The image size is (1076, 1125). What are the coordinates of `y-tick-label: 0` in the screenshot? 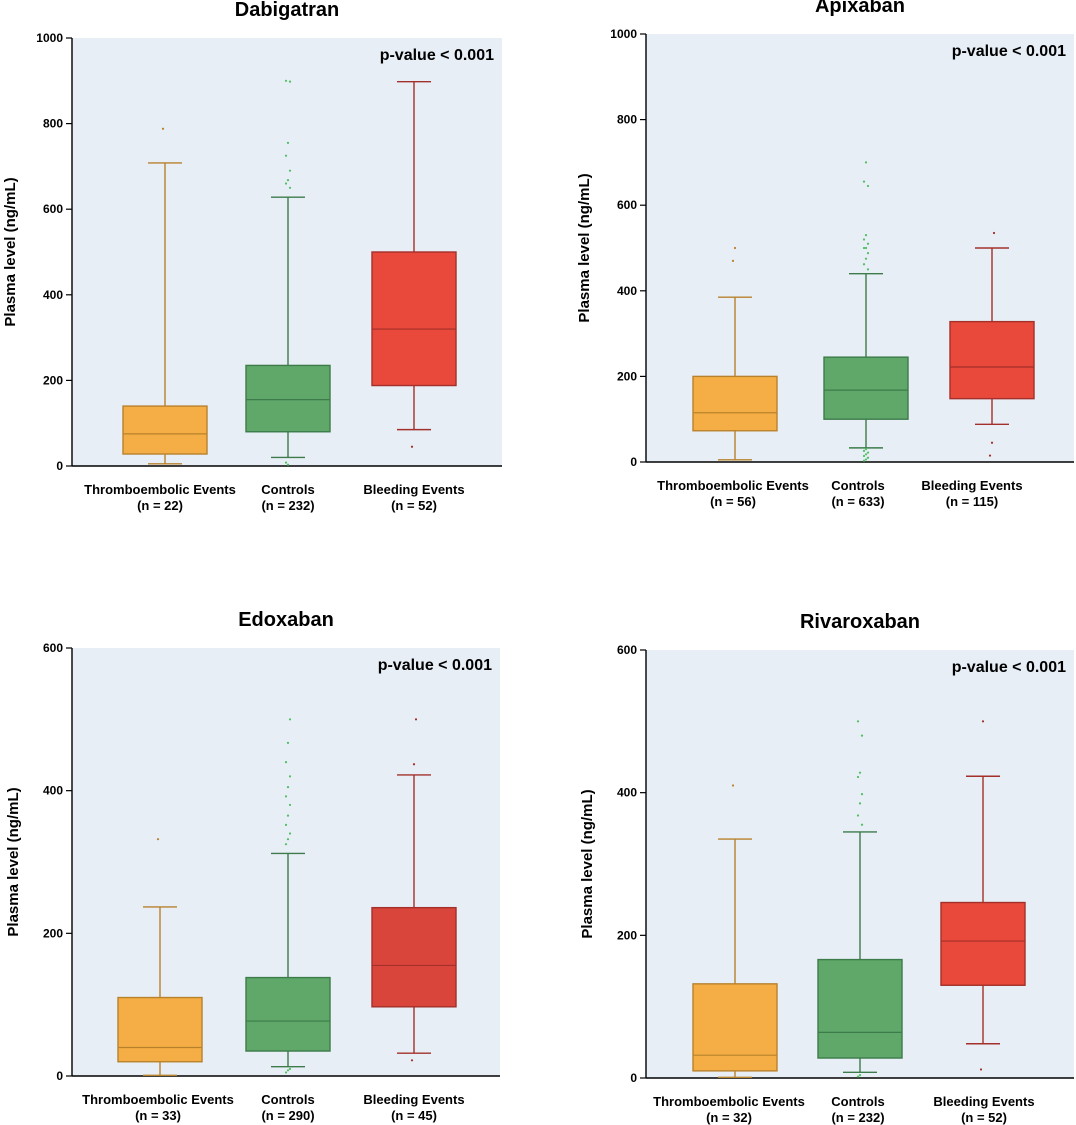 It's located at (59, 1076).